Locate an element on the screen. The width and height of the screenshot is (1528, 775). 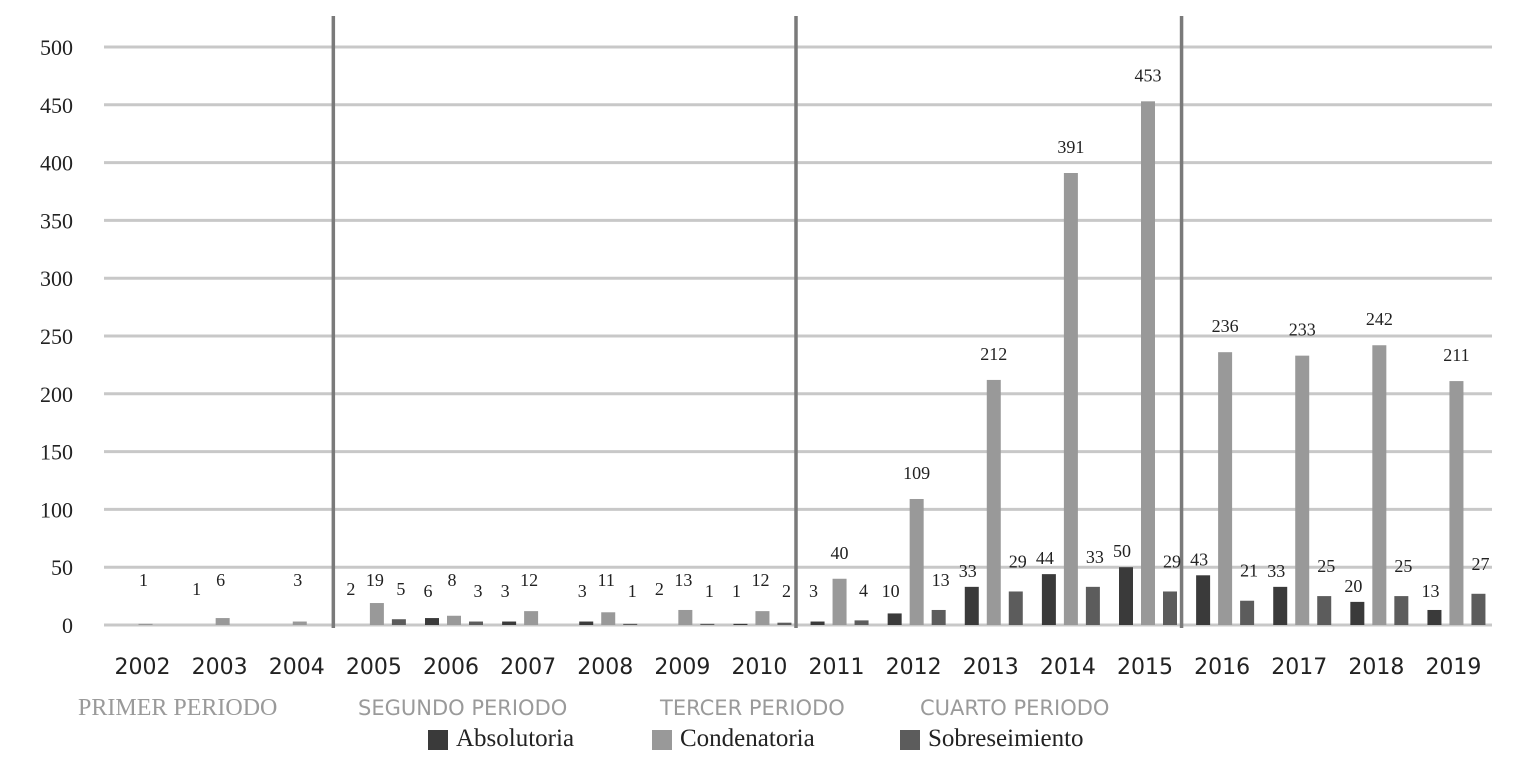
x-tick-label: 2014 is located at coordinates (1068, 667).